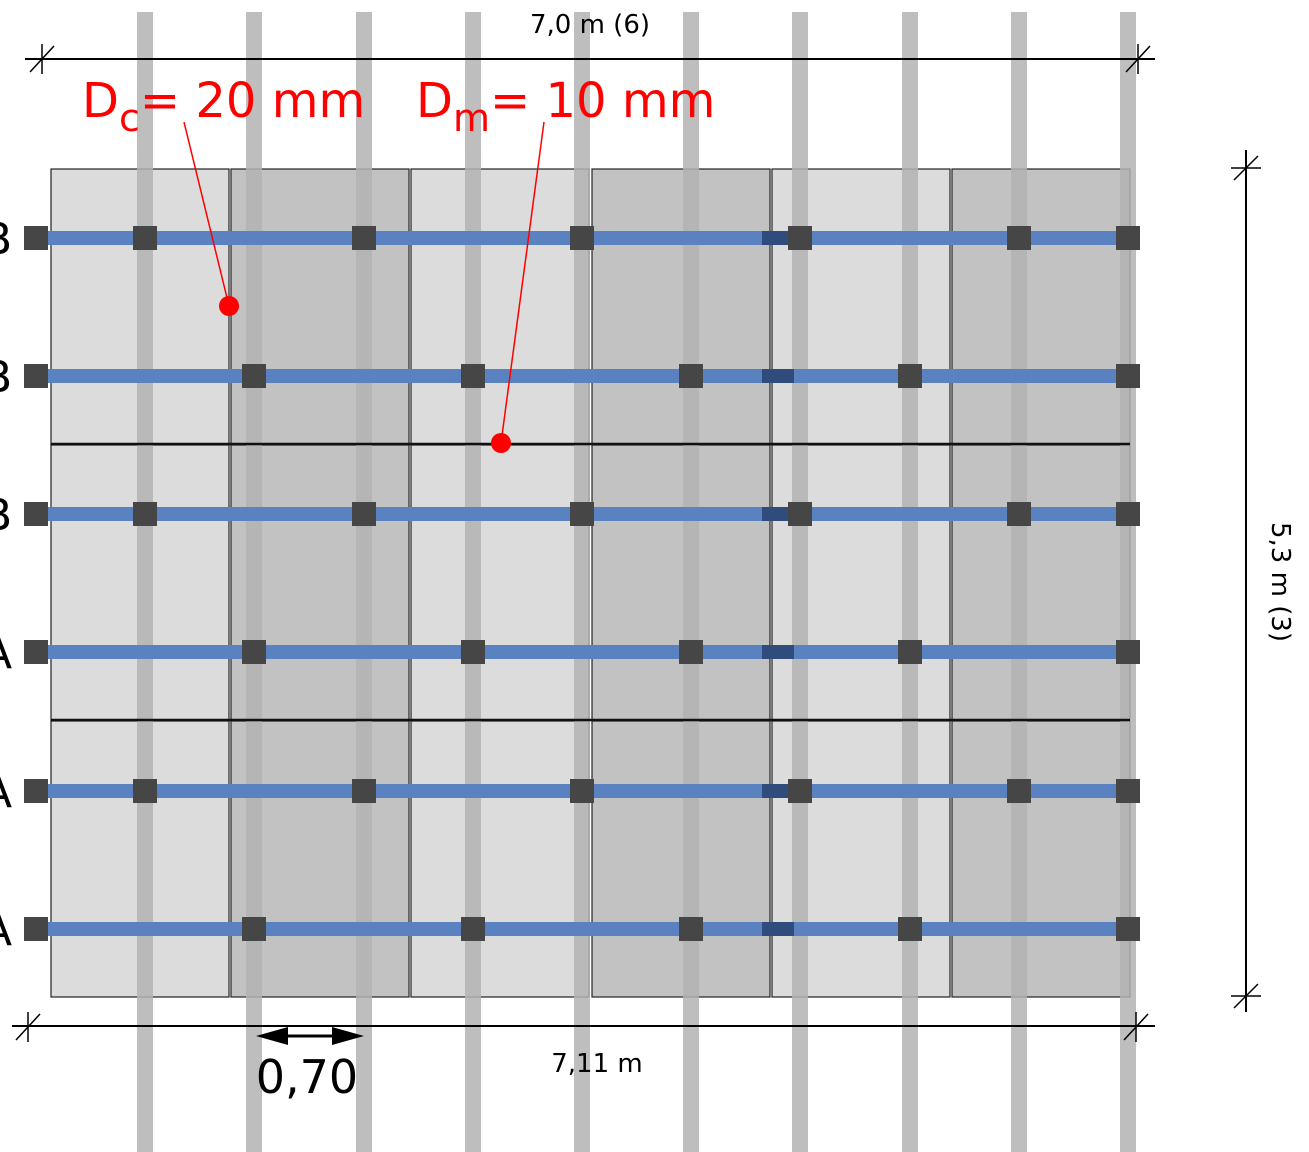  I want to click on bottom-width-label: 7,11 m, so click(596, 1064).